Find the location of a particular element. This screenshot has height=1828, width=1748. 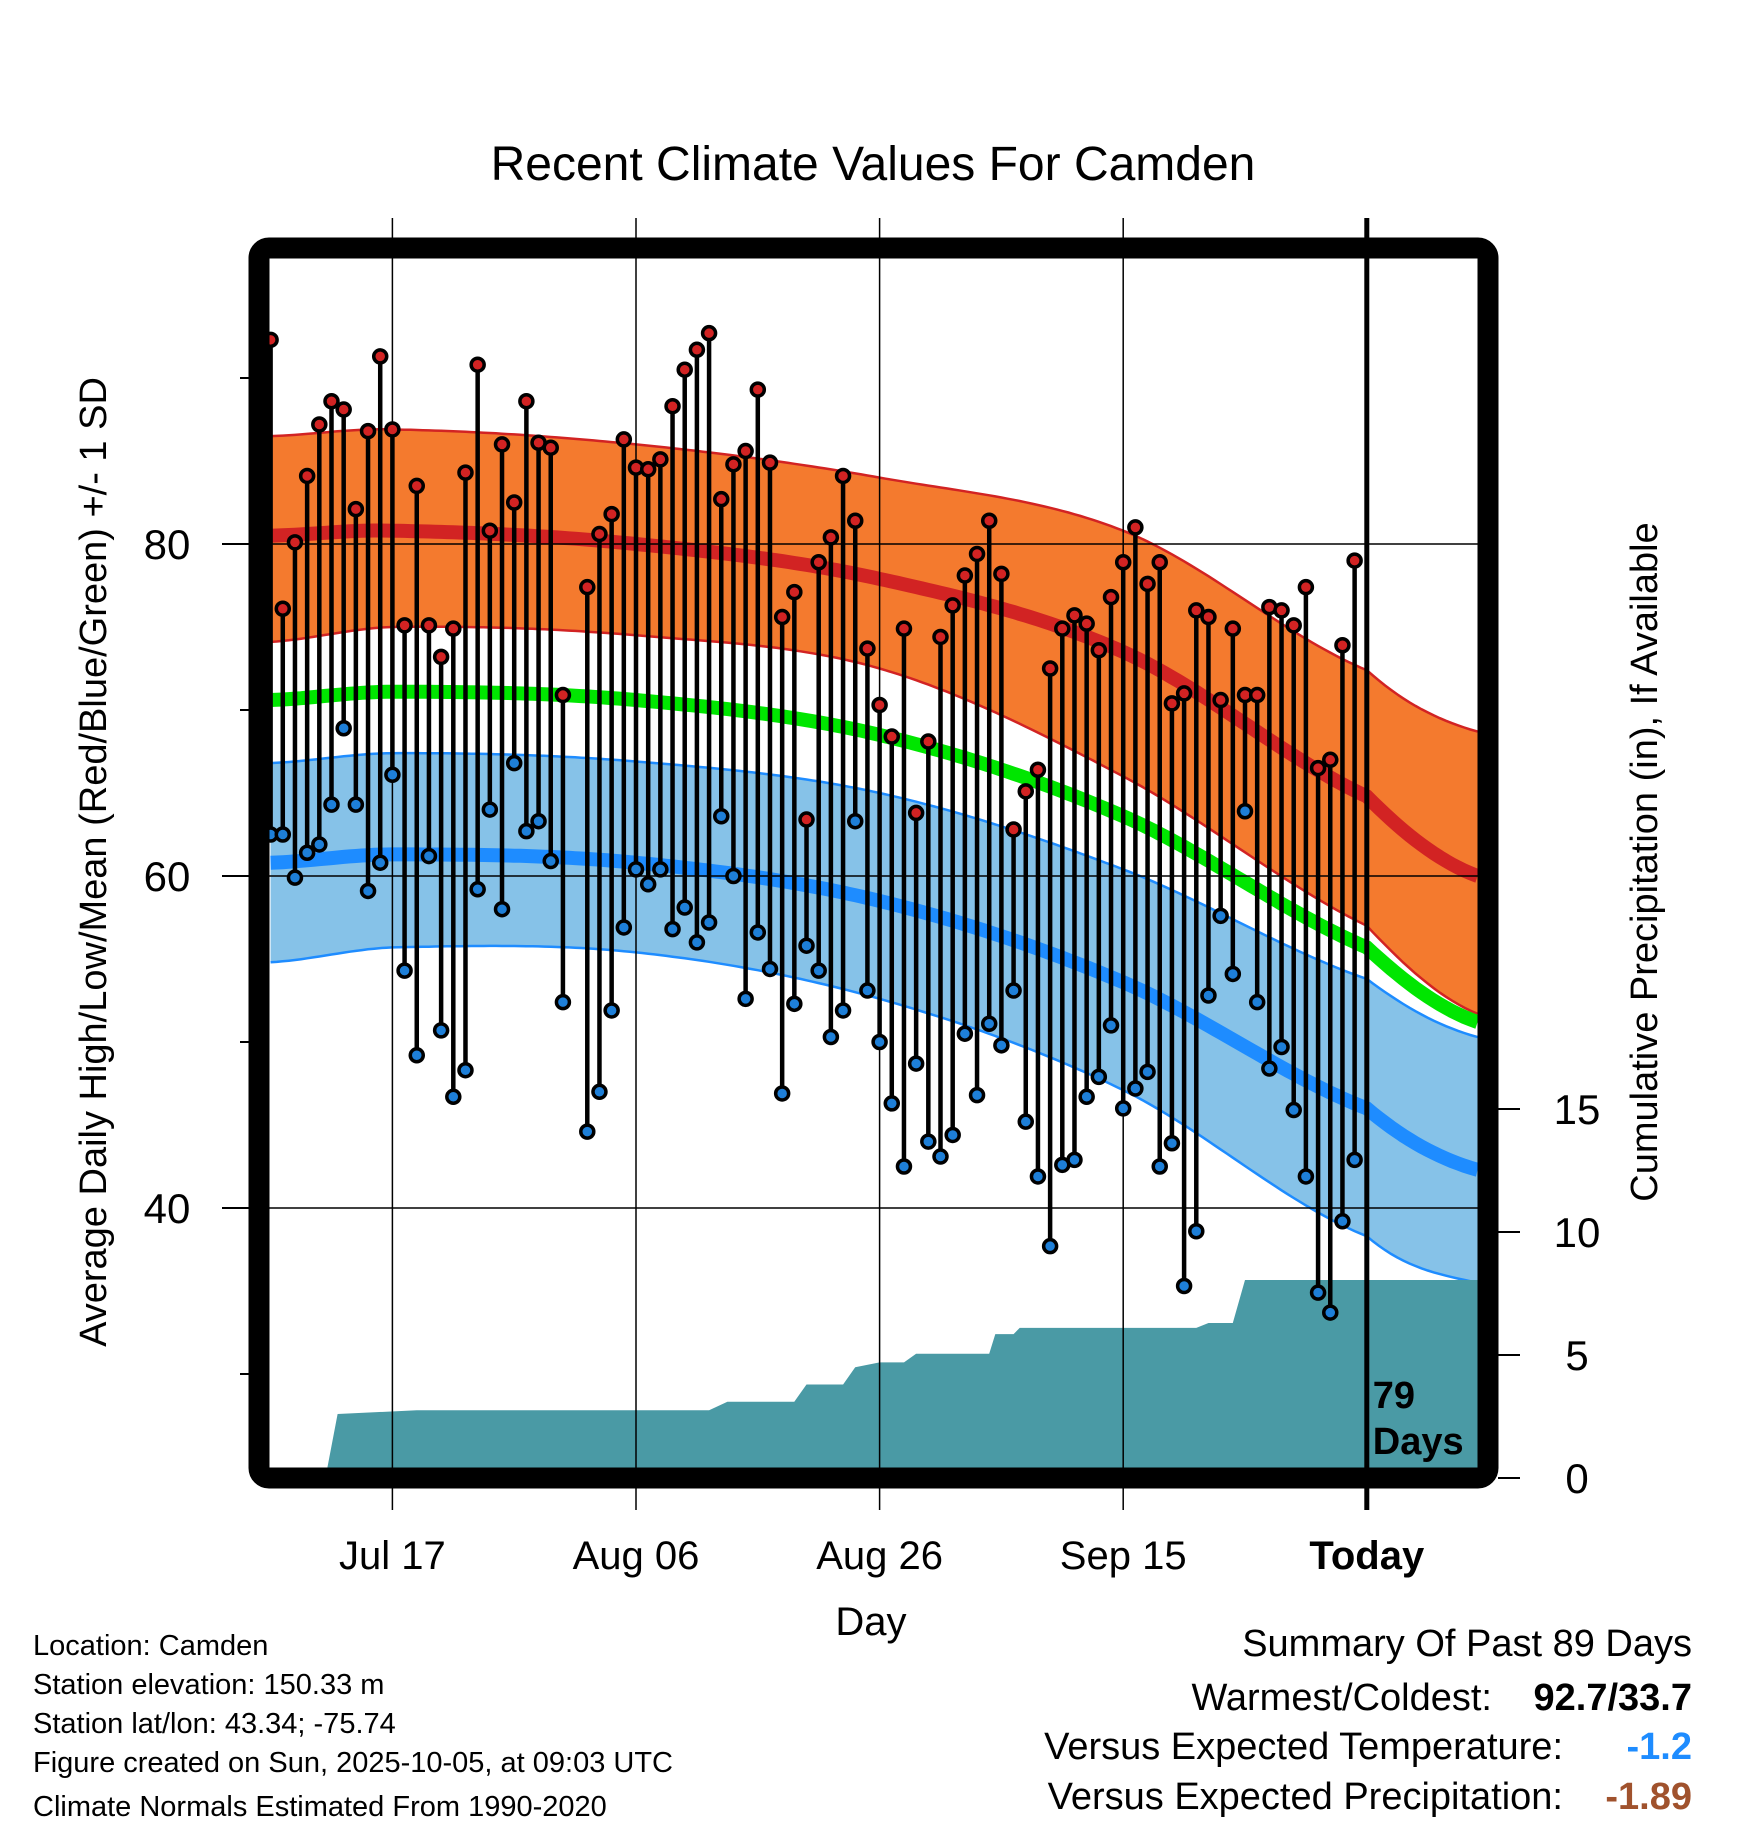

y2-tick-label: 10 is located at coordinates (1577, 1232).